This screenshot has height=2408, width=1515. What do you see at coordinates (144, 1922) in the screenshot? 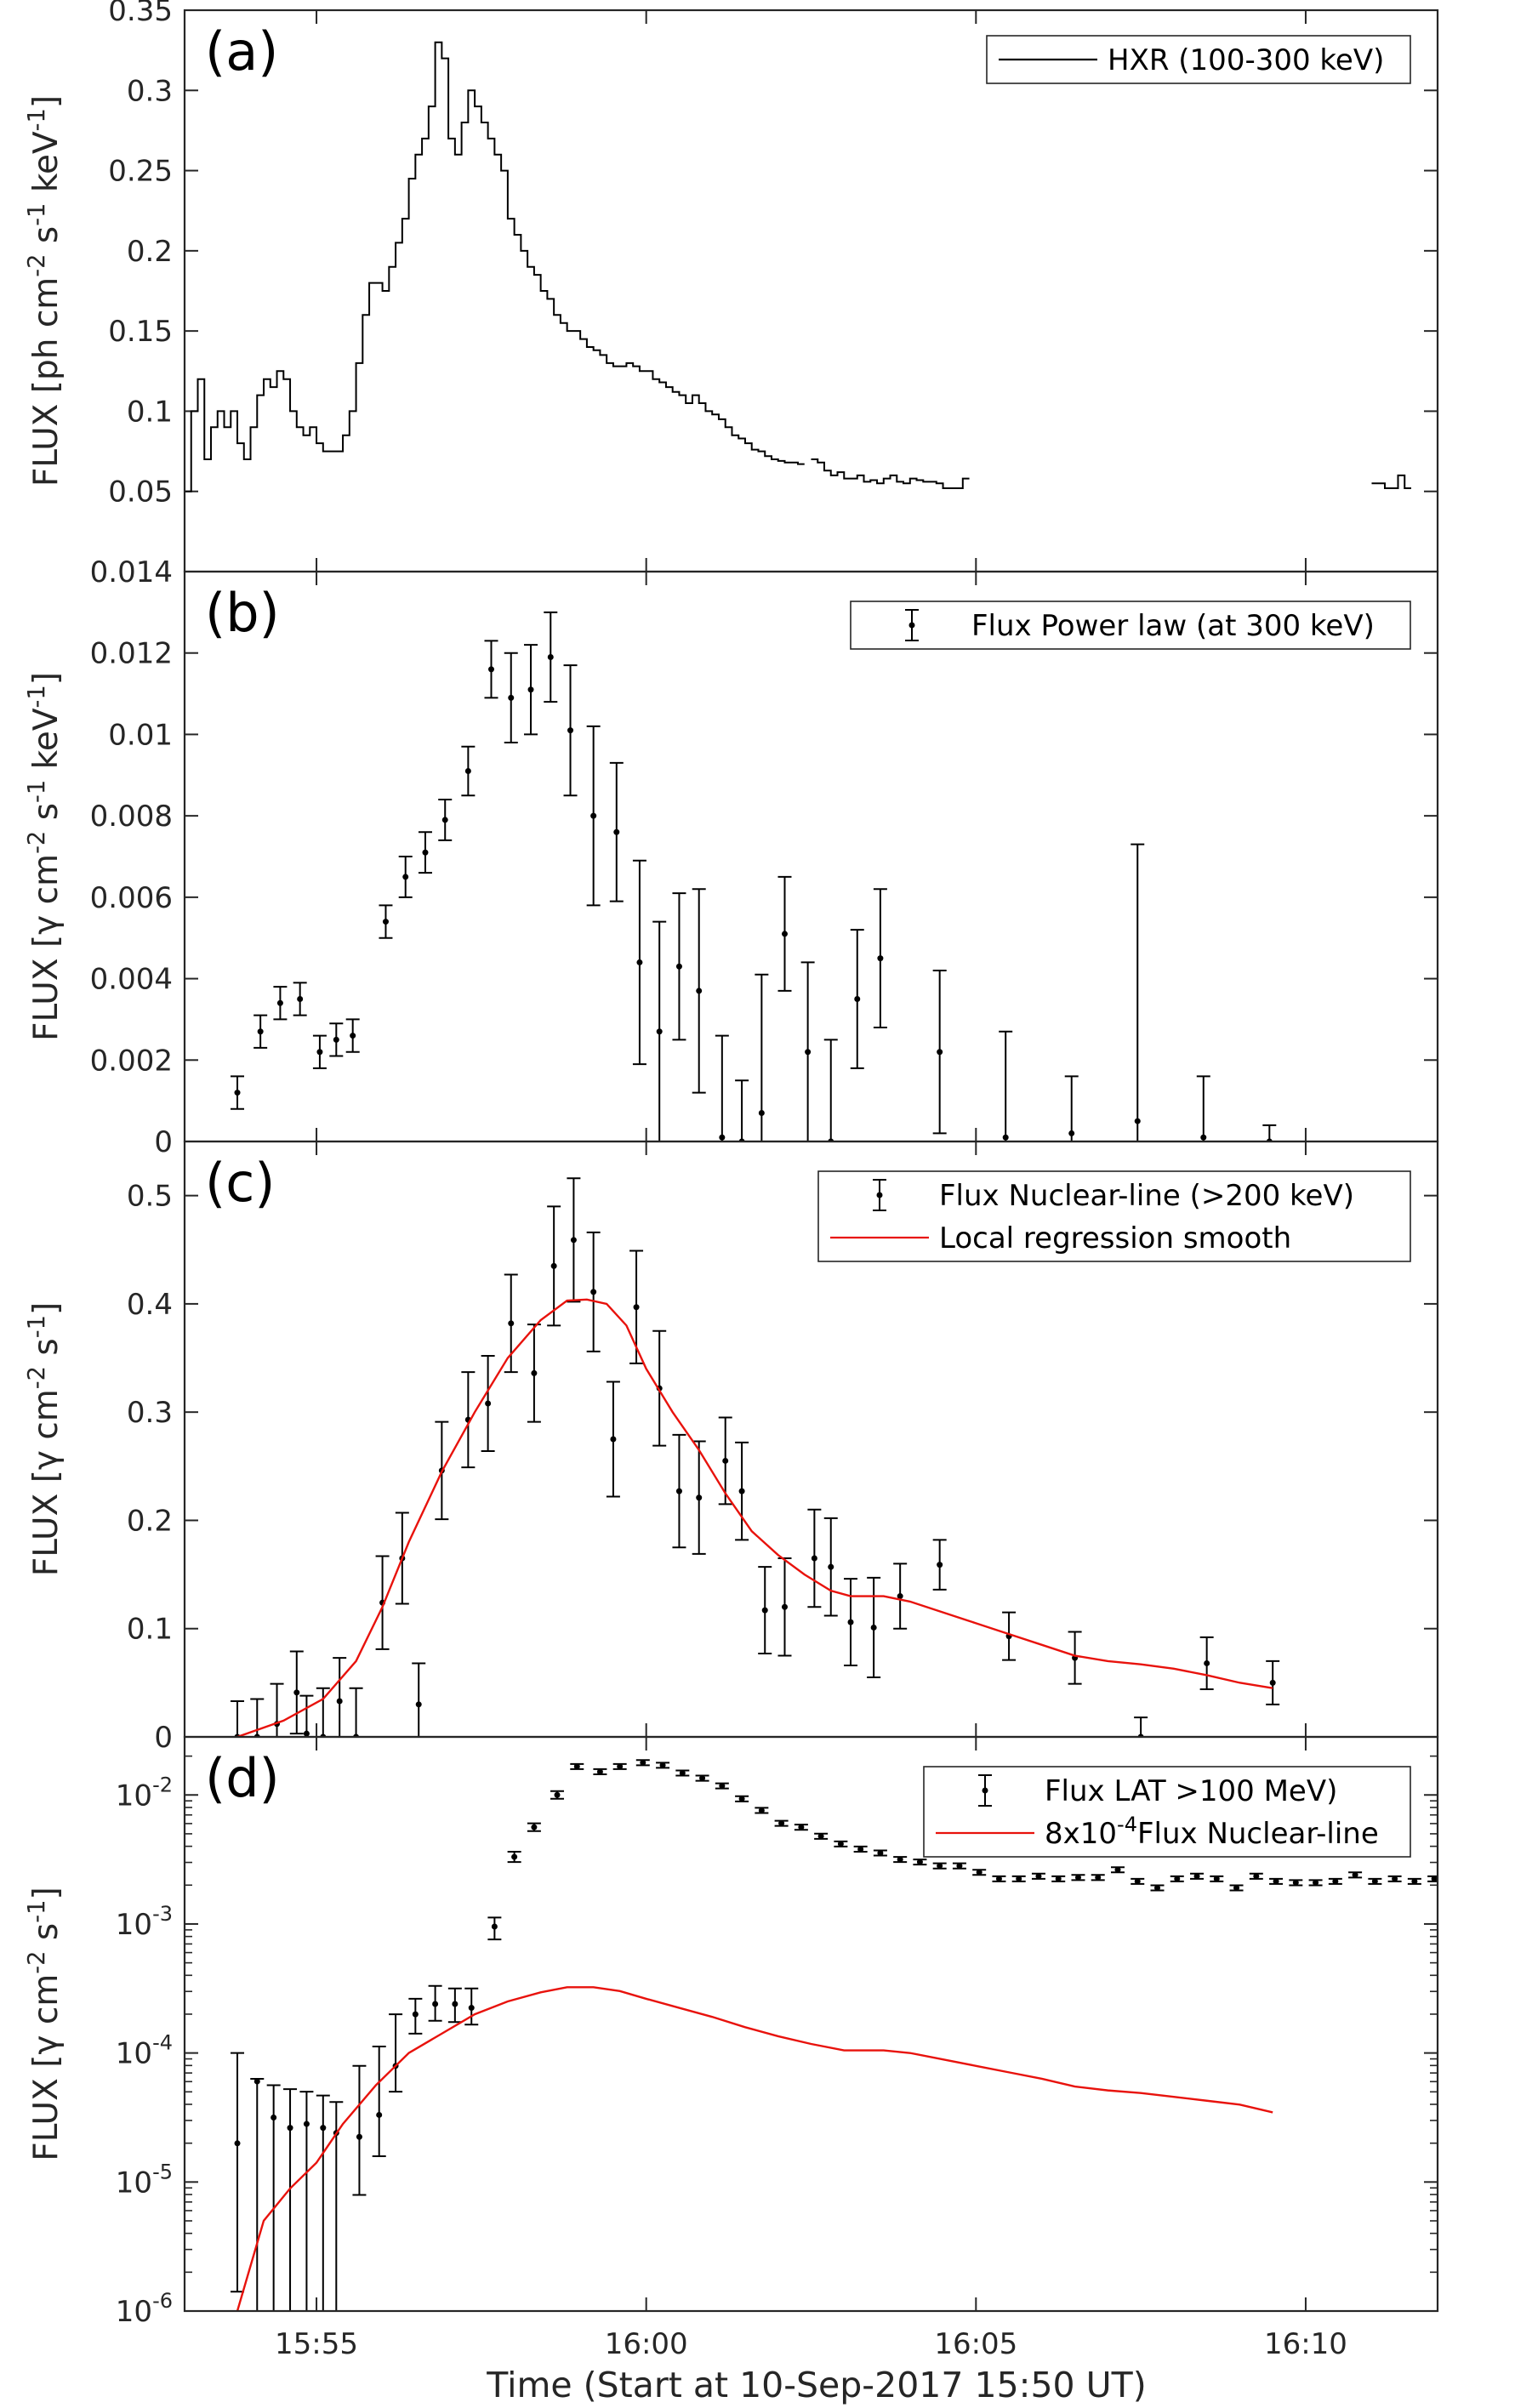
I see `y-tick-label: 10⁻³` at bounding box center [144, 1922].